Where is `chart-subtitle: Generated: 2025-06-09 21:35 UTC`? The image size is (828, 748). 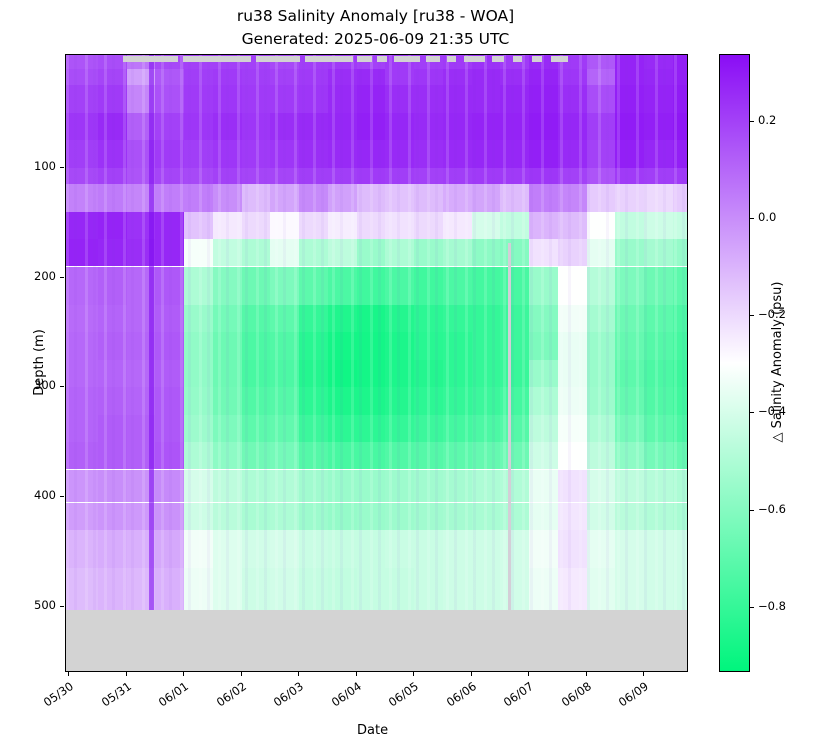 chart-subtitle: Generated: 2025-06-09 21:35 UTC is located at coordinates (375, 39).